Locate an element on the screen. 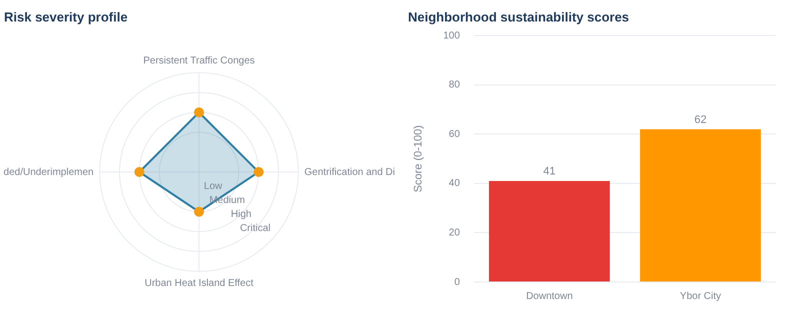 The width and height of the screenshot is (806, 318). y-tick-label: High is located at coordinates (241, 214).